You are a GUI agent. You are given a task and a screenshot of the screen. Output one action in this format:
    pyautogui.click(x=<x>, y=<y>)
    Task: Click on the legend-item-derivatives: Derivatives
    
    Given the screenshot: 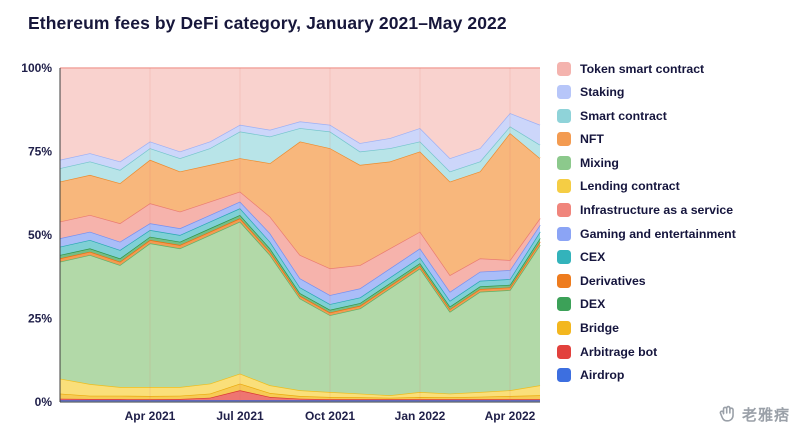 What is the action you would take?
    pyautogui.click(x=646, y=280)
    